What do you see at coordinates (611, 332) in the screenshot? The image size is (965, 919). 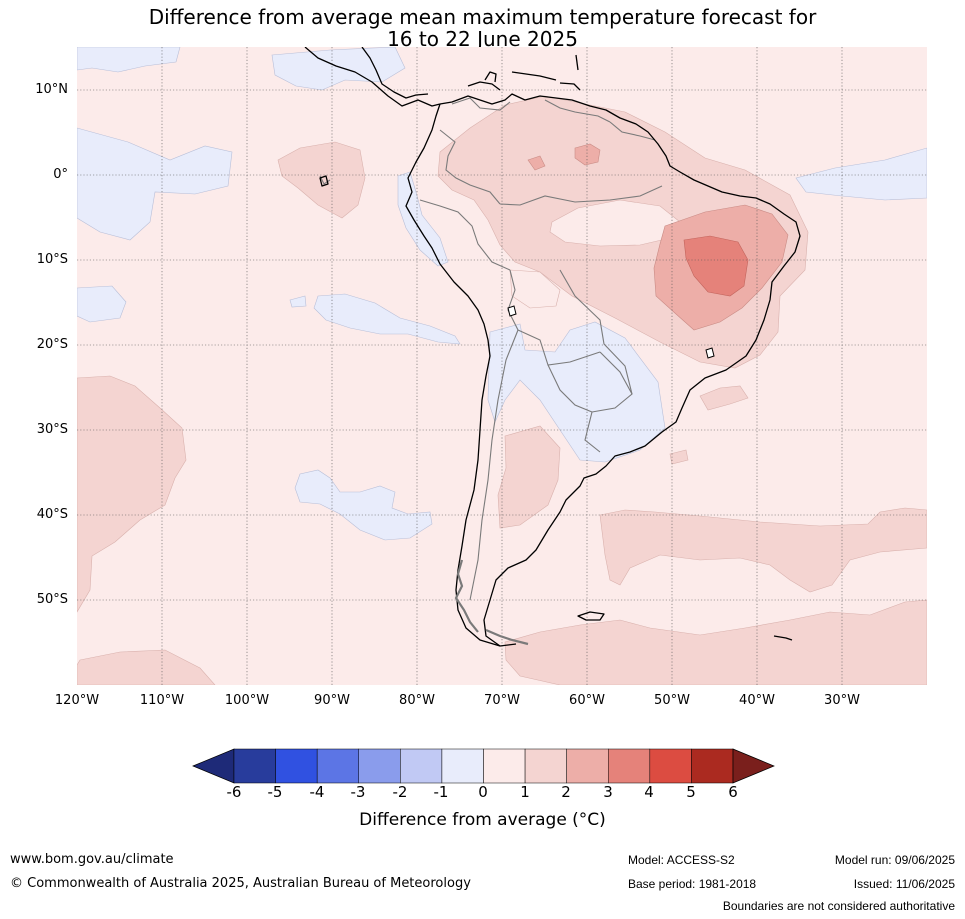 I see `lake-outlines` at bounding box center [611, 332].